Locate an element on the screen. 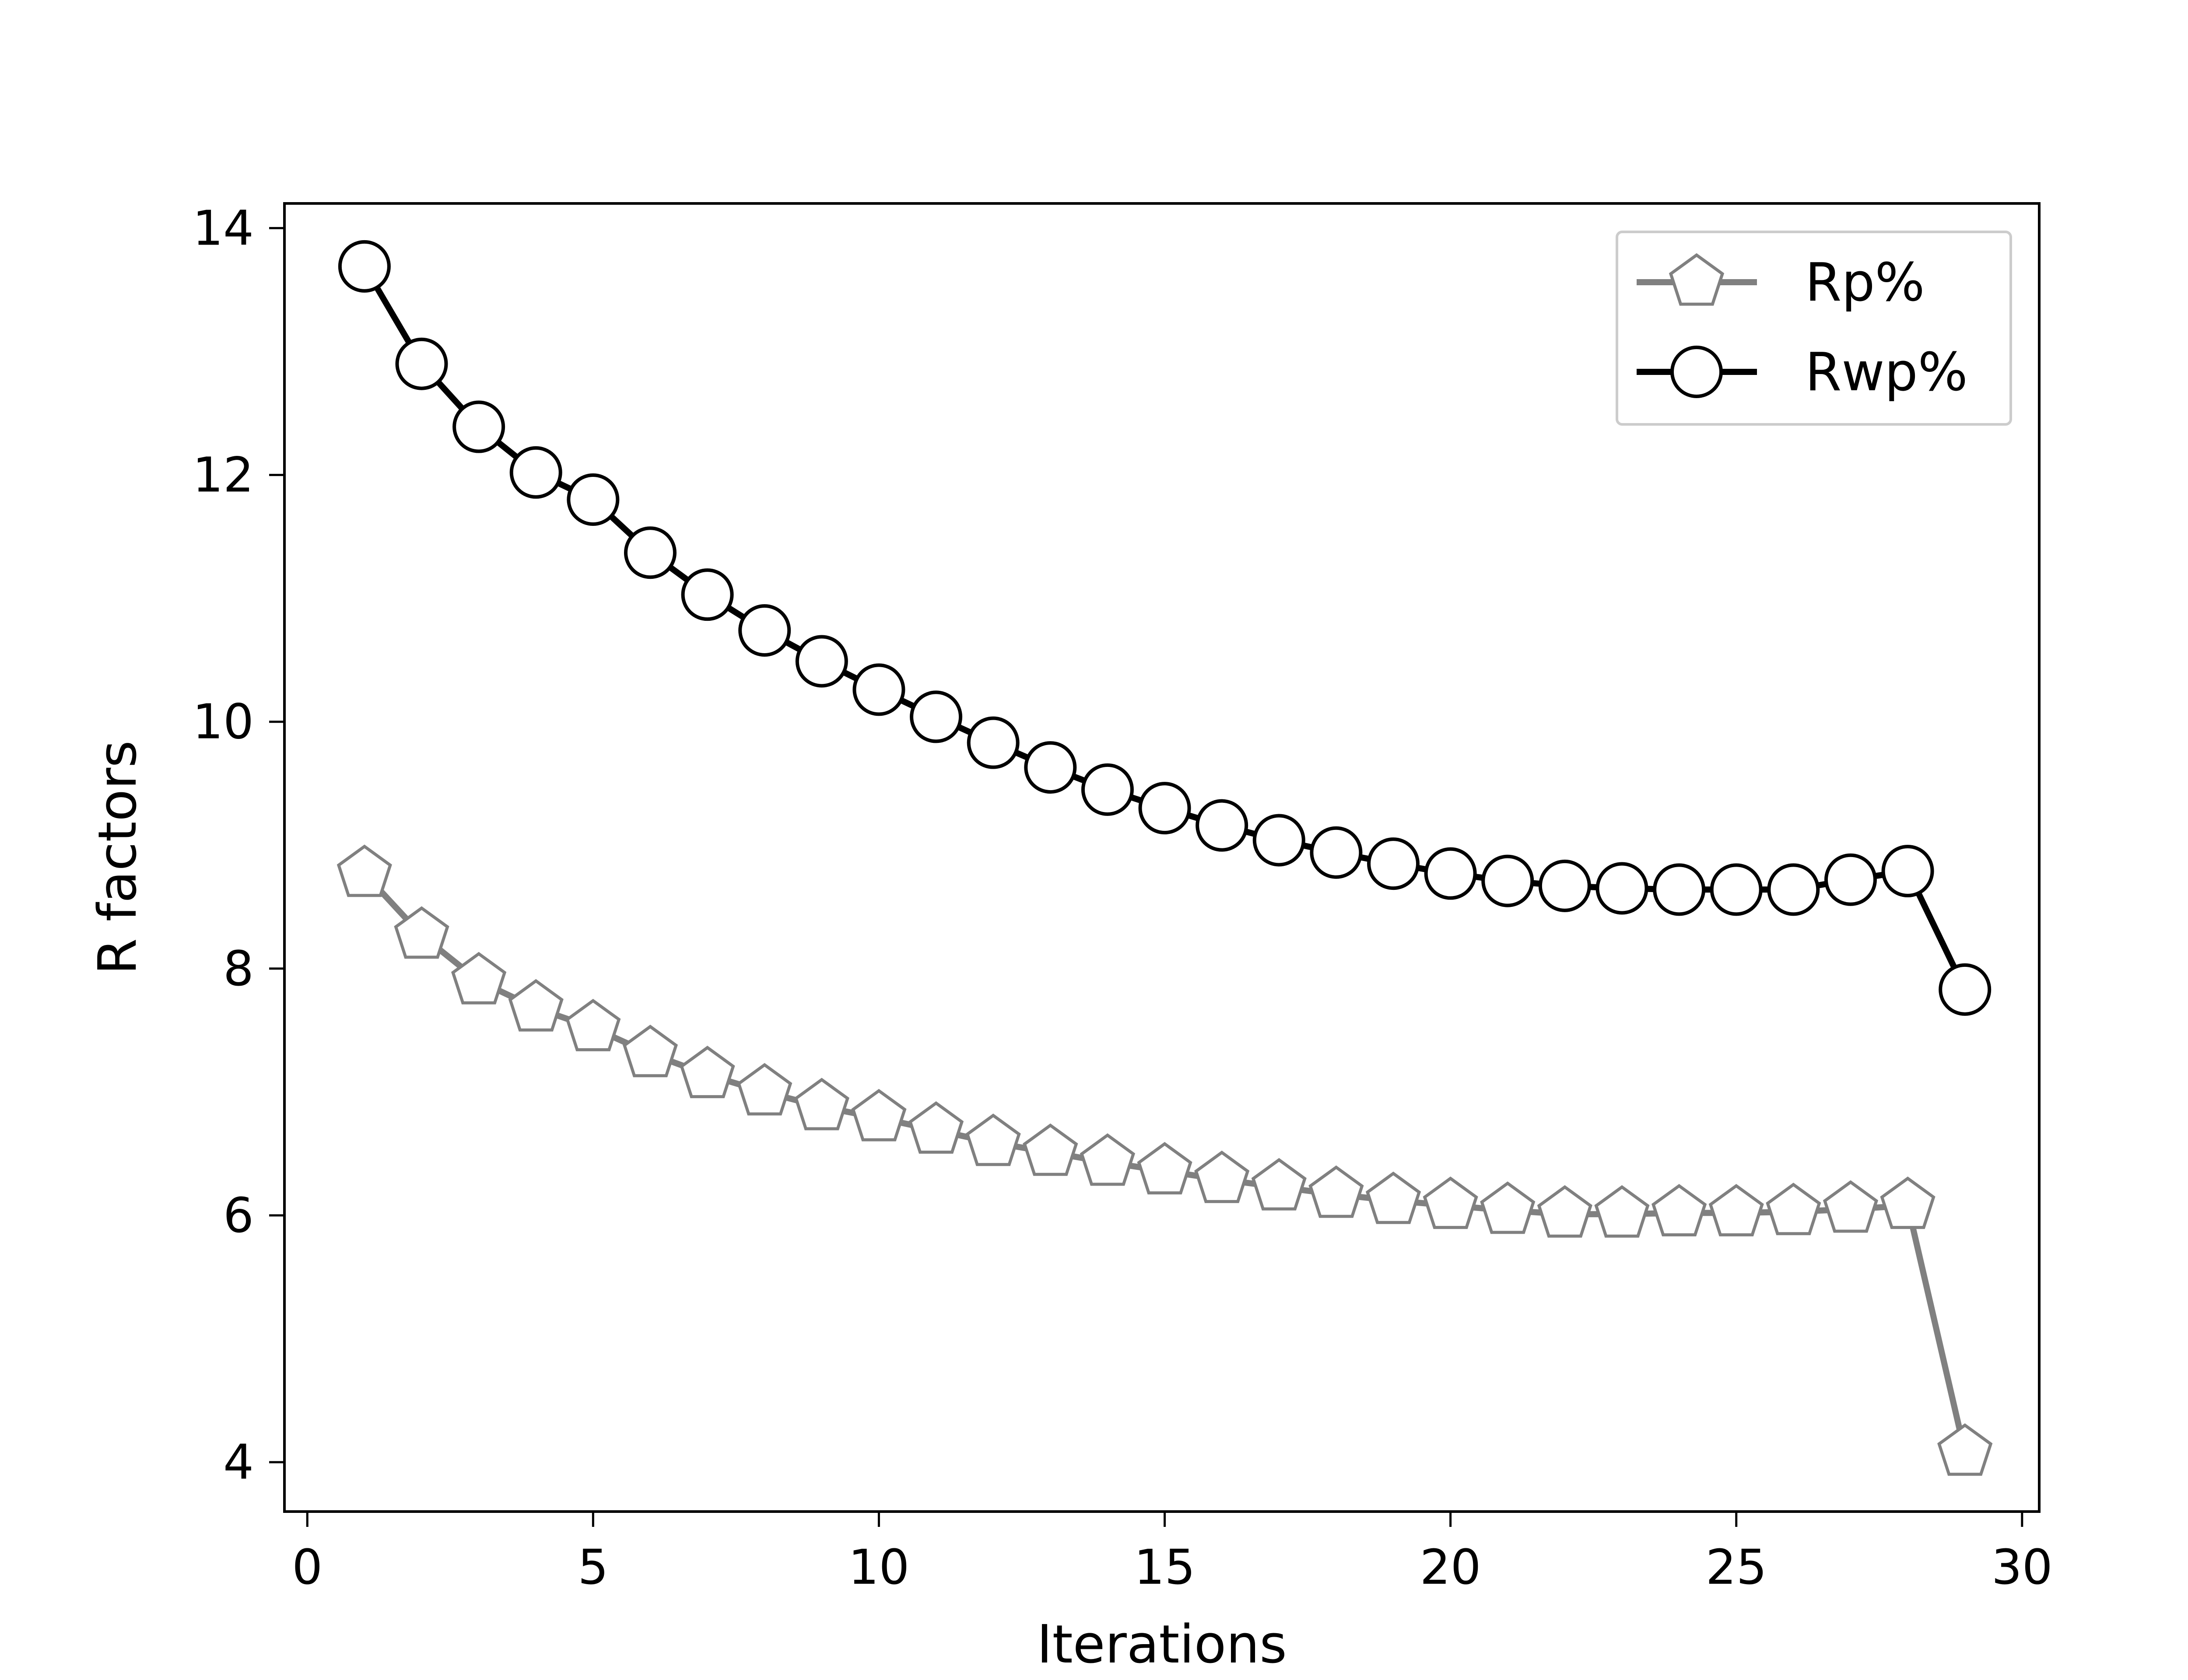 This screenshot has width=2188, height=1680. x-tick-label: 20 is located at coordinates (1450, 1567).